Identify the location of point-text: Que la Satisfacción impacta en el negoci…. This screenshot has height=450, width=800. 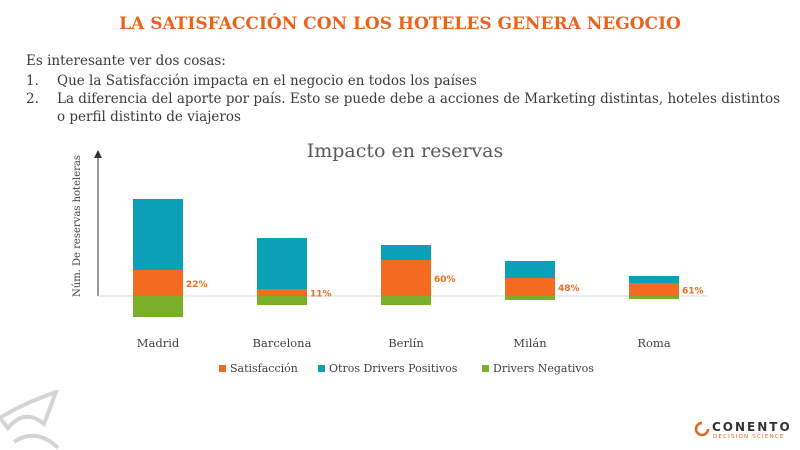
(267, 81).